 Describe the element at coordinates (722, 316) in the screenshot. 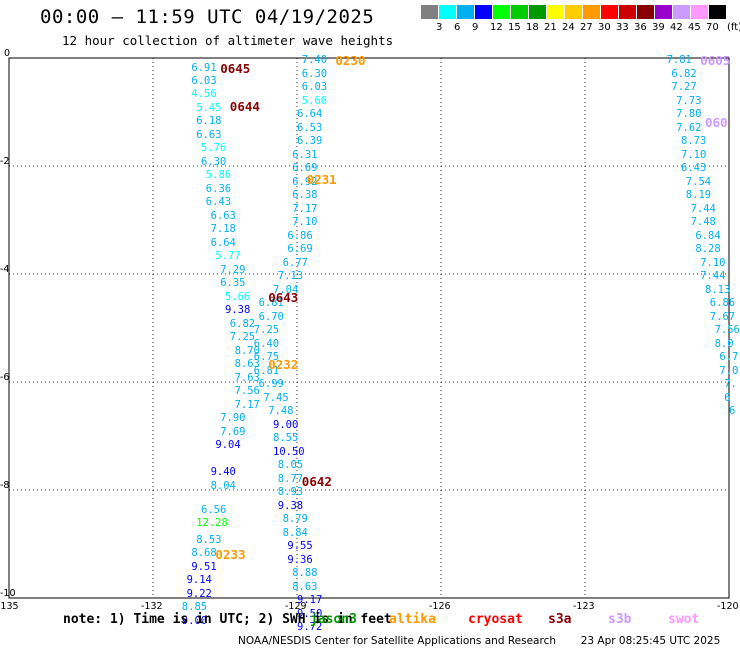

I see `wave-height-reading: 7.67` at that location.